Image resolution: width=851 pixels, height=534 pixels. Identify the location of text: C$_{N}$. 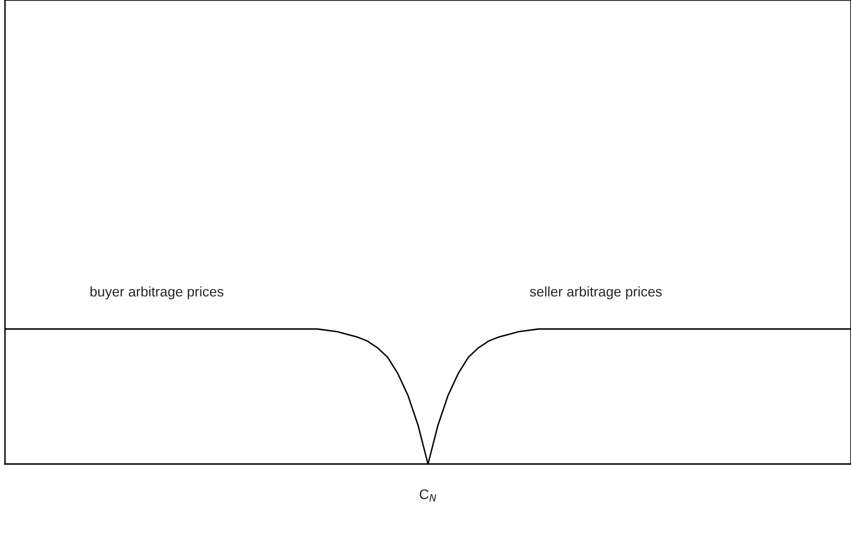
(428, 495).